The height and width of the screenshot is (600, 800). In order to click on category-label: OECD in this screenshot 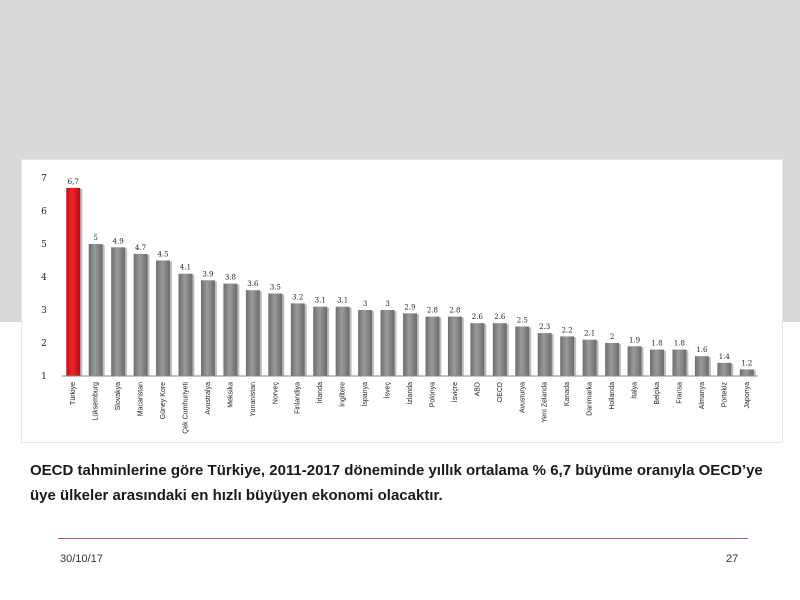, I will do `click(500, 392)`.